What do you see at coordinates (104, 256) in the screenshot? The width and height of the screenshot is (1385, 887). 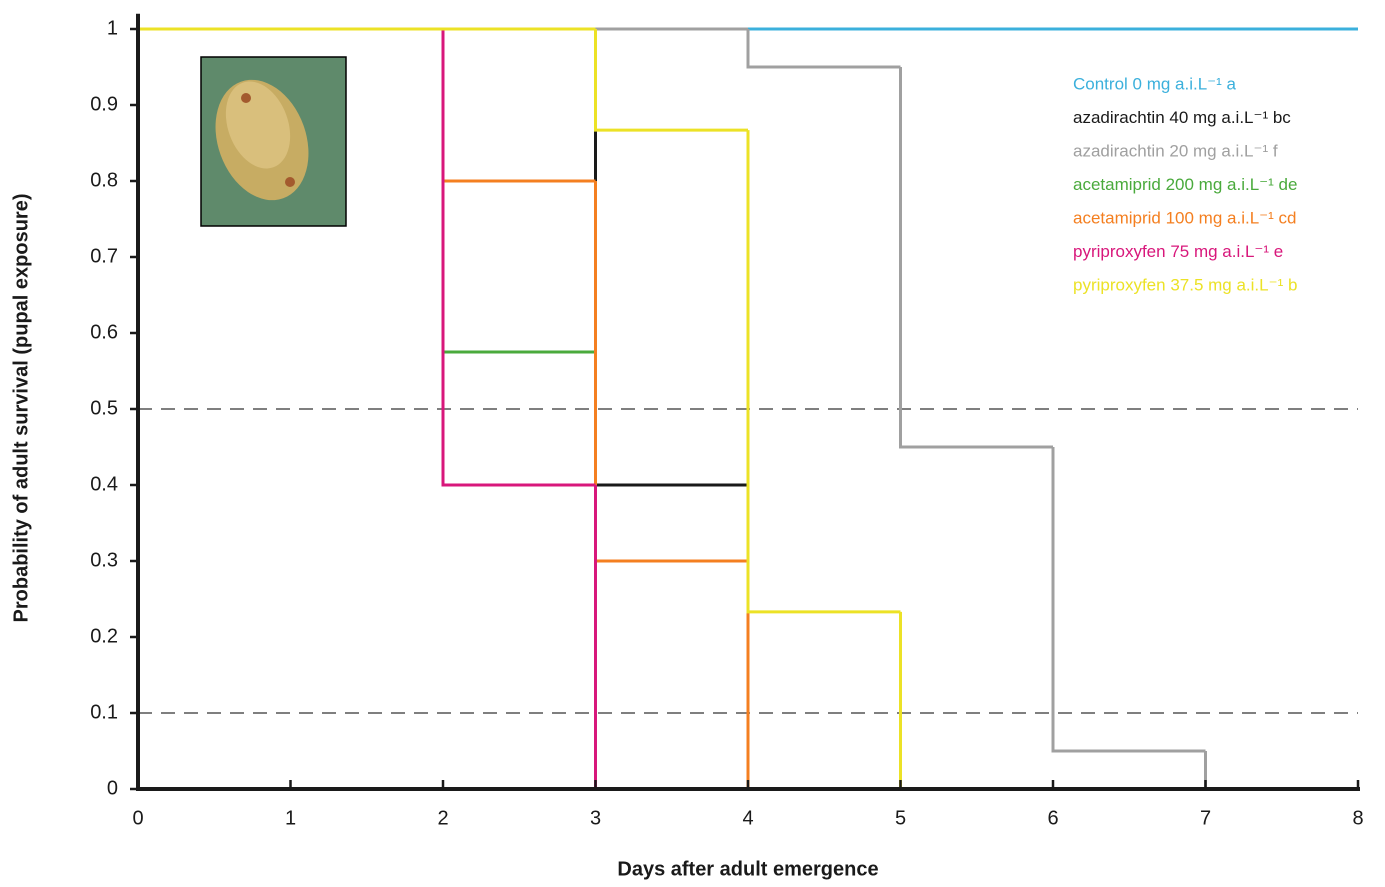 I see `y-tick-label: 0.7` at bounding box center [104, 256].